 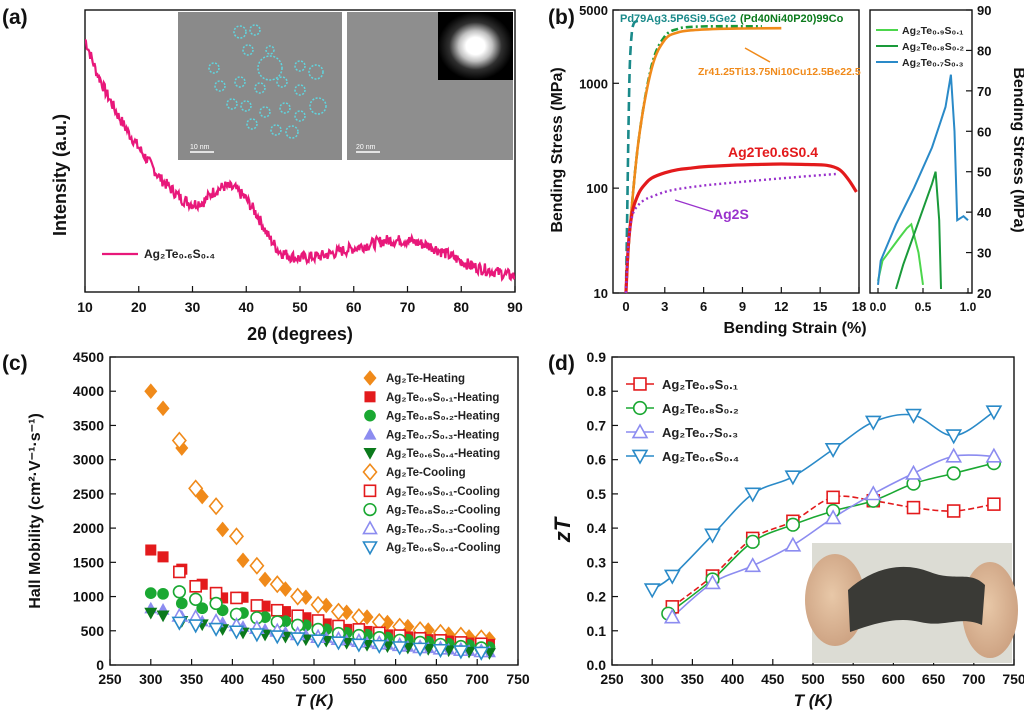 I want to click on inset-legend-label: Ag₂Te₀.₇S₀.₃, so click(x=933, y=63).